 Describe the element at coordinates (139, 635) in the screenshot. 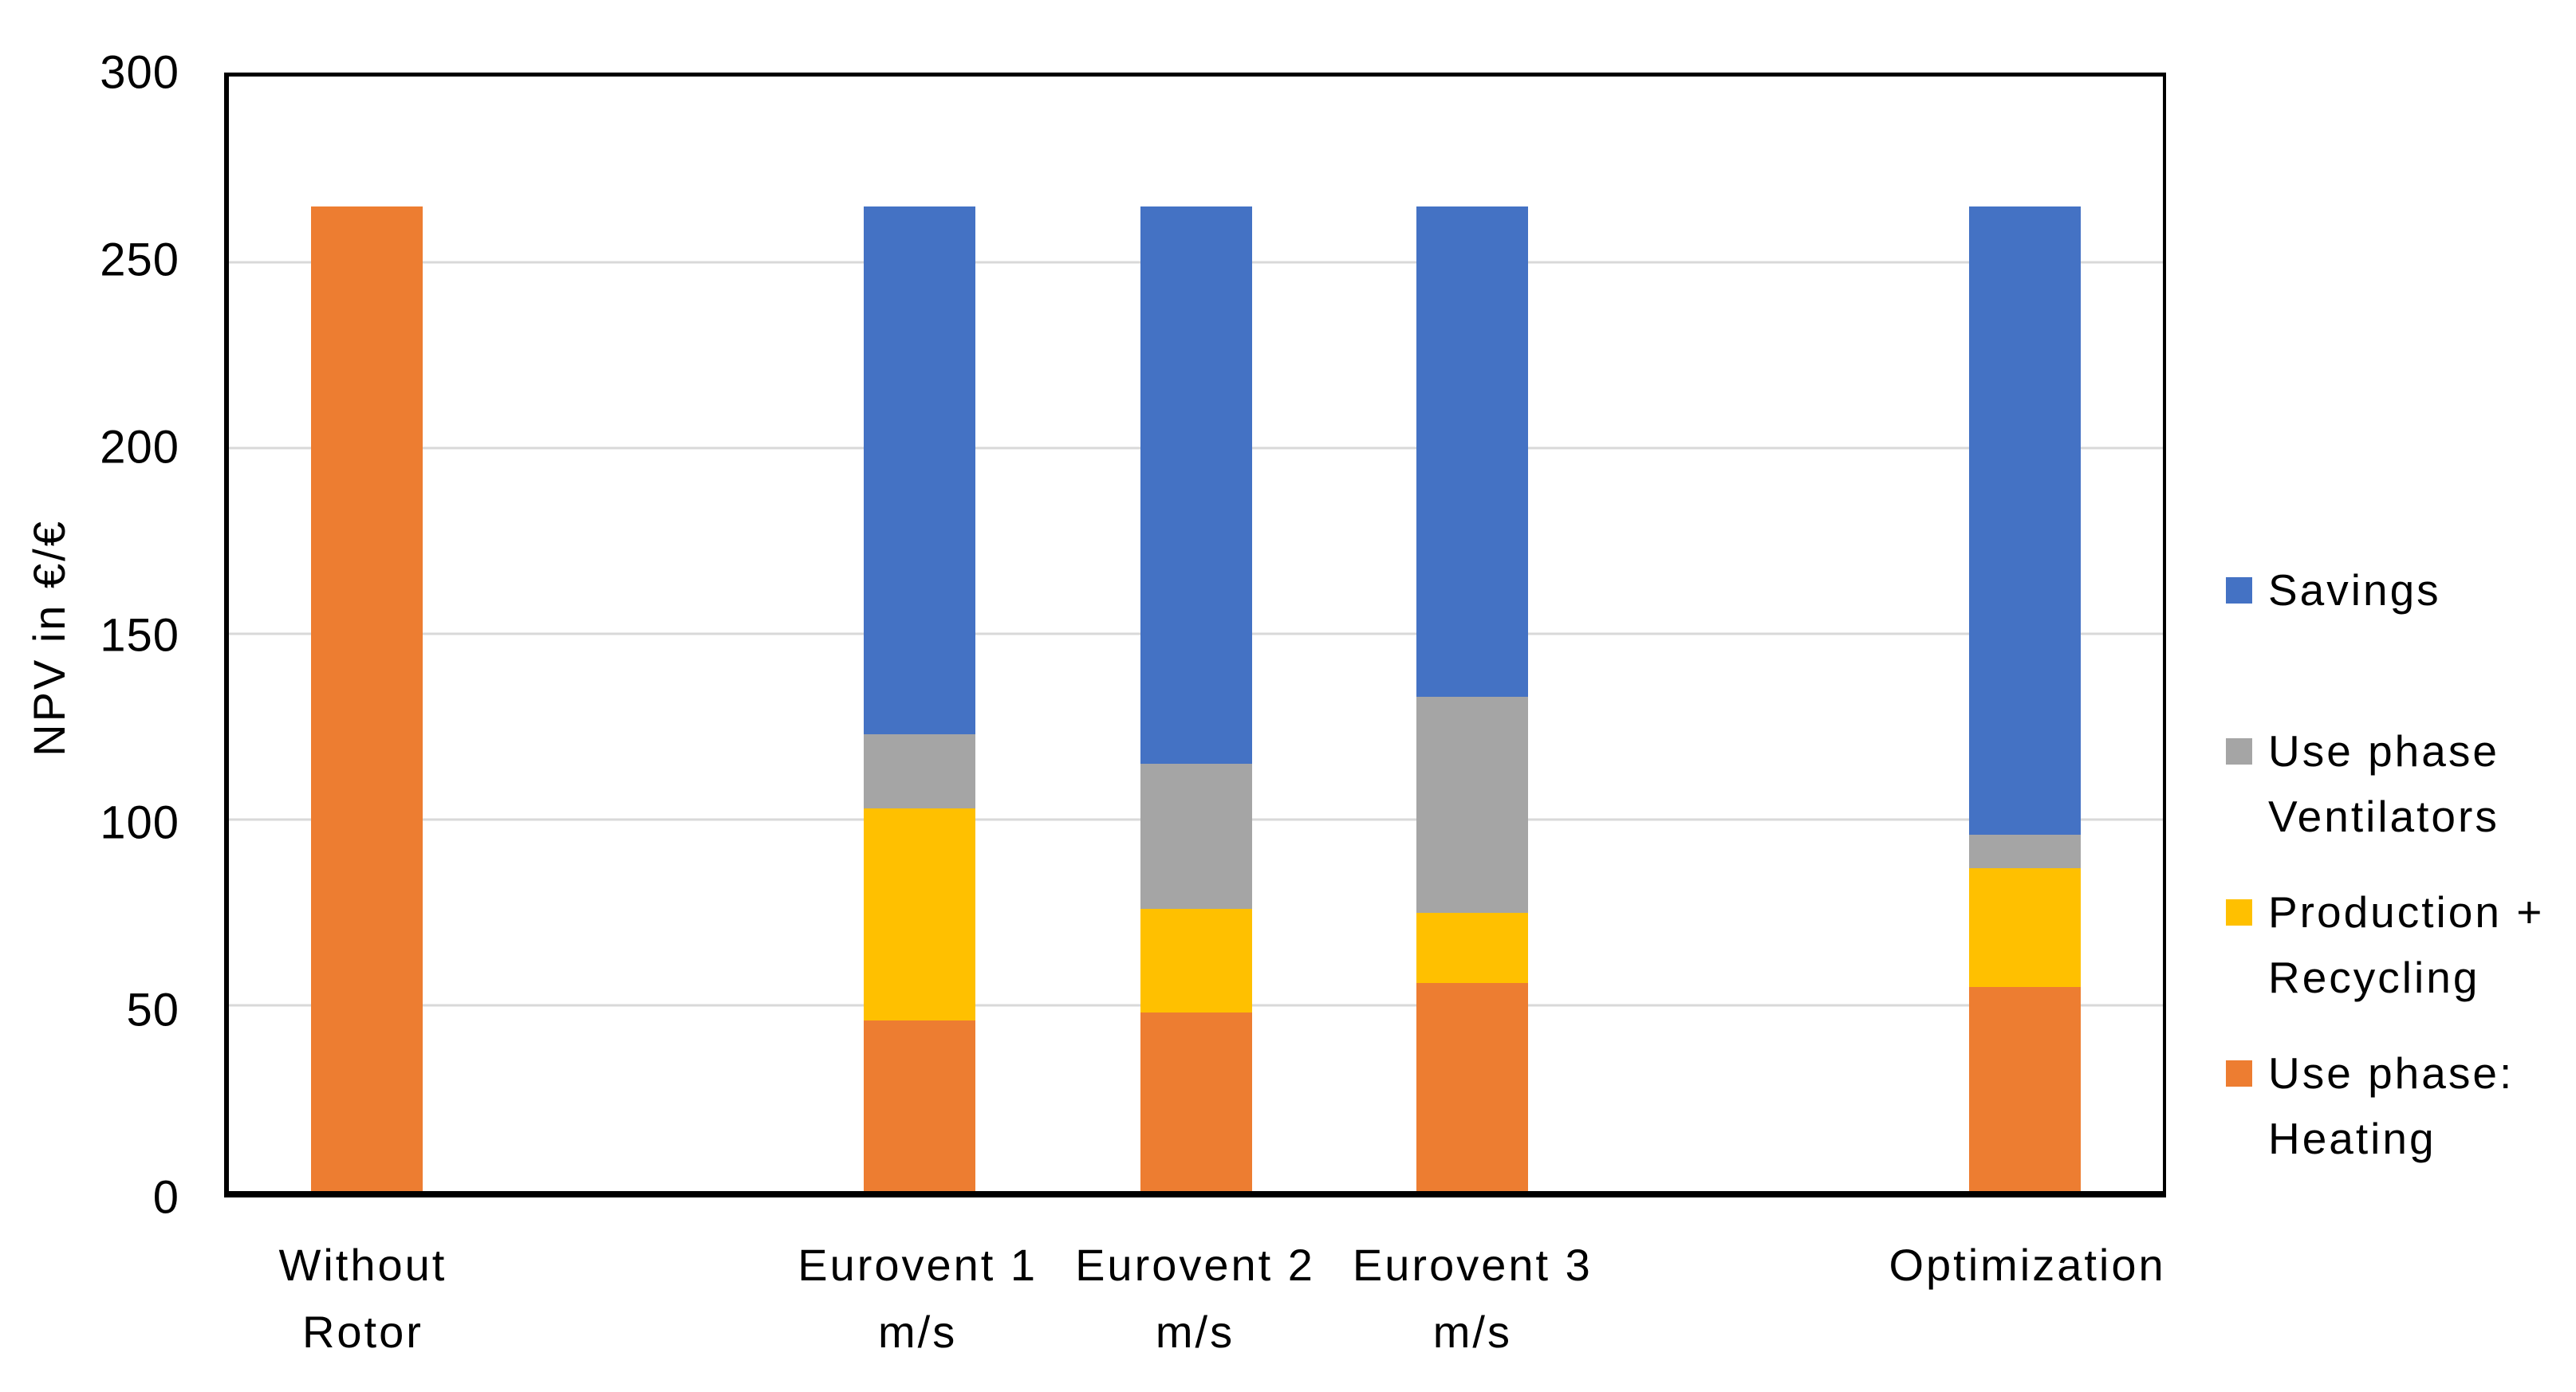

I see `y-tick-label-150: 150` at that location.